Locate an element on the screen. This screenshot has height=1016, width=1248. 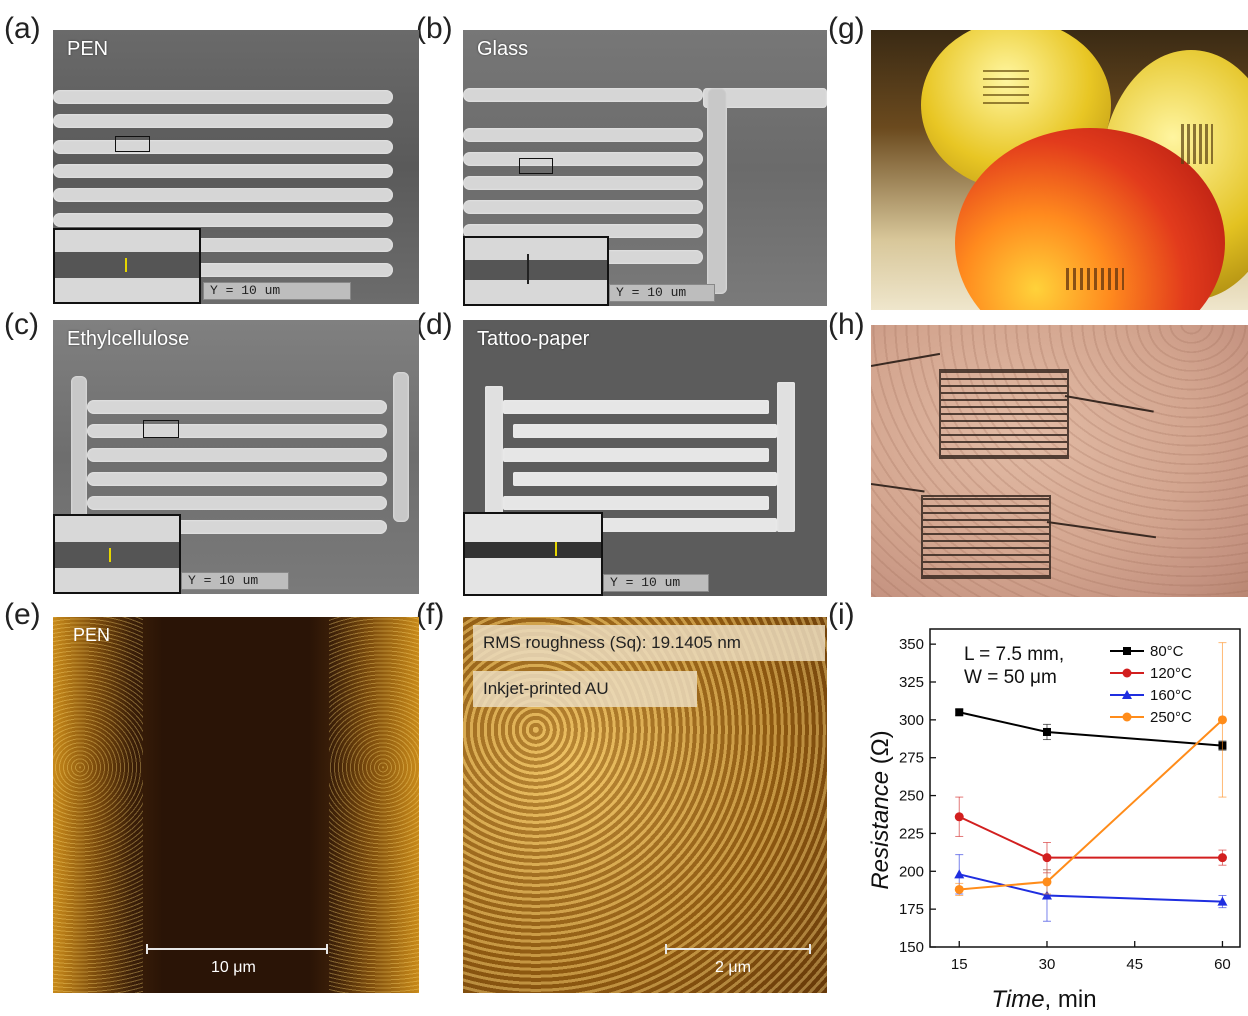
panel-label-d: (d) is located at coordinates (434, 324).